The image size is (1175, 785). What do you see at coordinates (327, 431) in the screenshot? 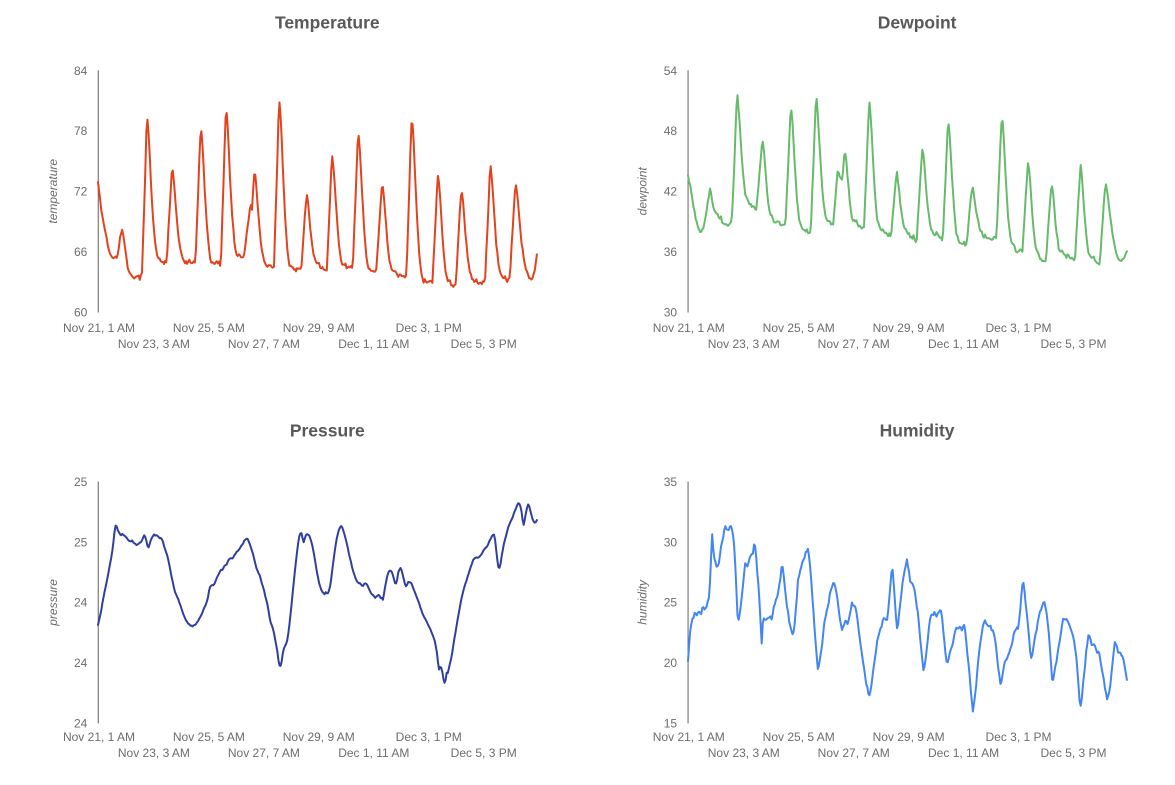
I see `svg-text: Pressure` at bounding box center [327, 431].